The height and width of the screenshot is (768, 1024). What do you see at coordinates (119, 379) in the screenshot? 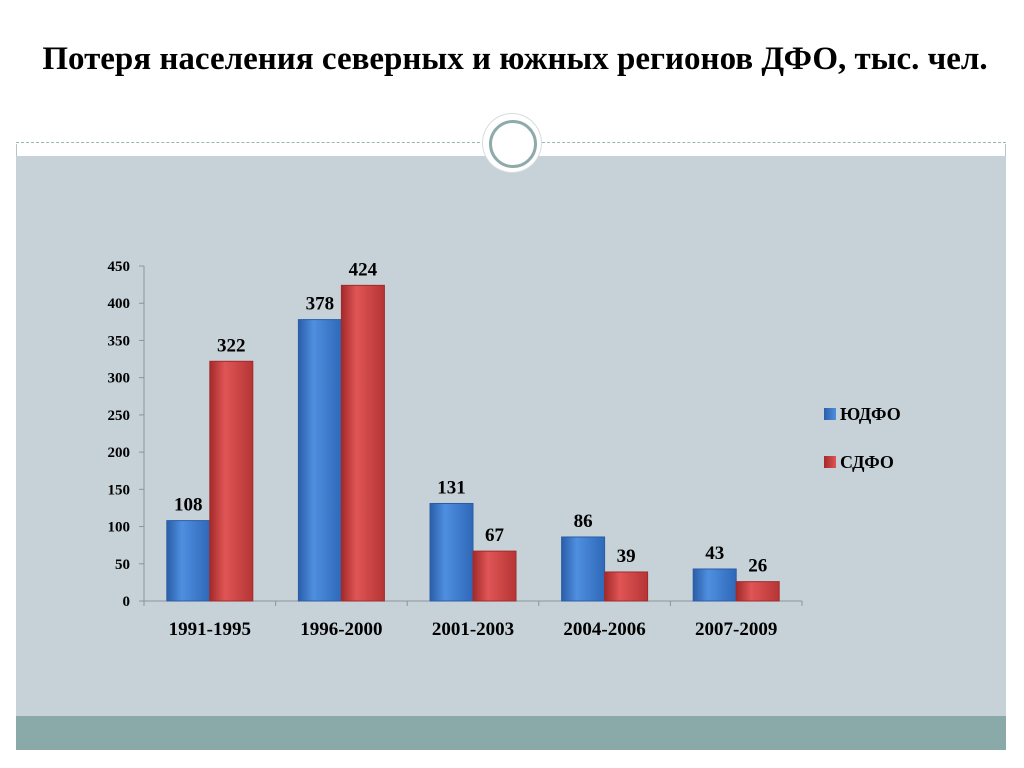
I see `y-tick-label: 300` at bounding box center [119, 379].